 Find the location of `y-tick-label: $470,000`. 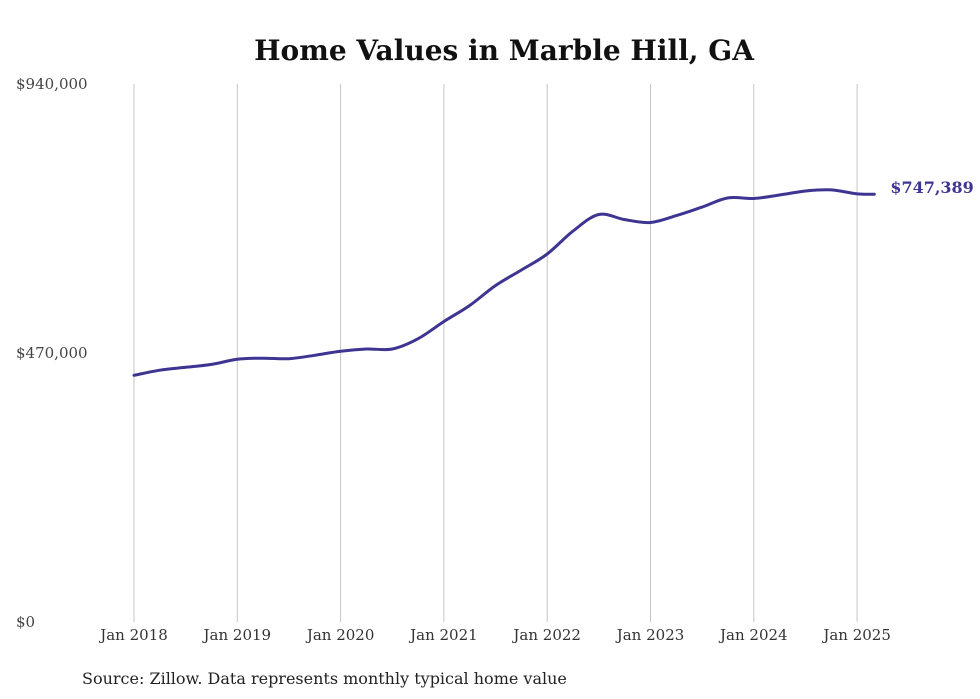

y-tick-label: $470,000 is located at coordinates (52, 353).